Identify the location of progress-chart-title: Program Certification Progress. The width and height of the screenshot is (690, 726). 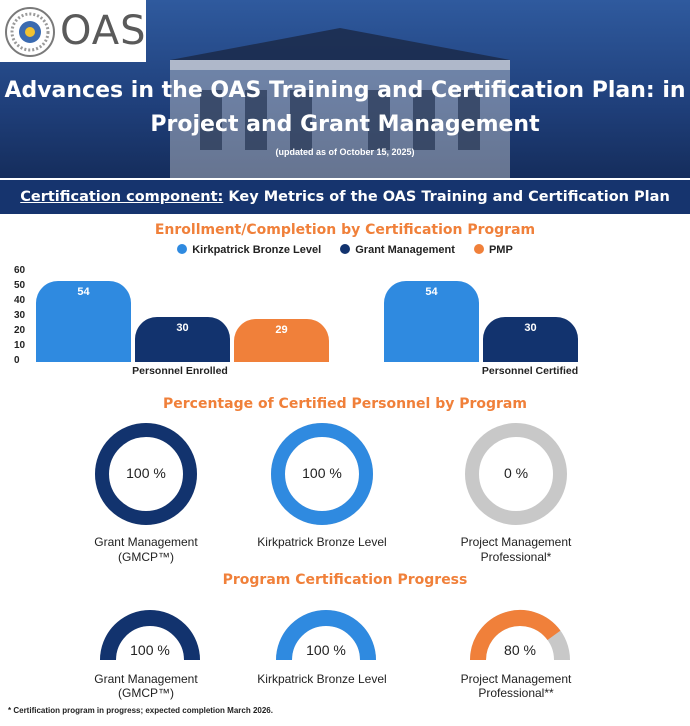
(345, 580).